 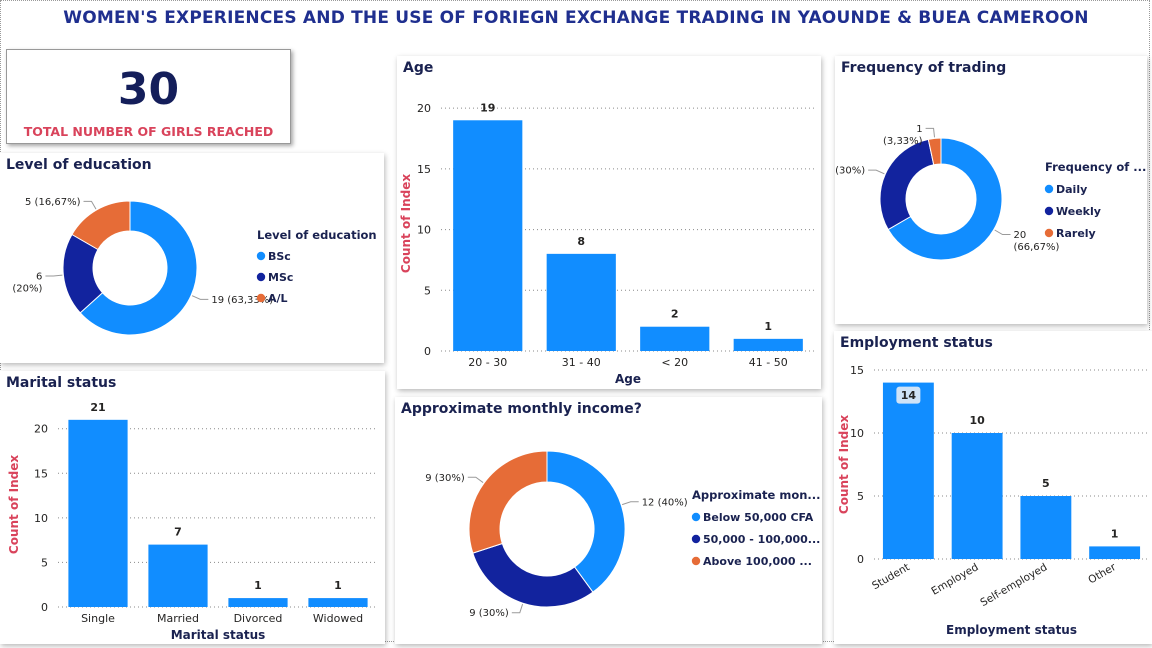 I want to click on employment-x-tick-label: Employed, so click(x=954, y=579).